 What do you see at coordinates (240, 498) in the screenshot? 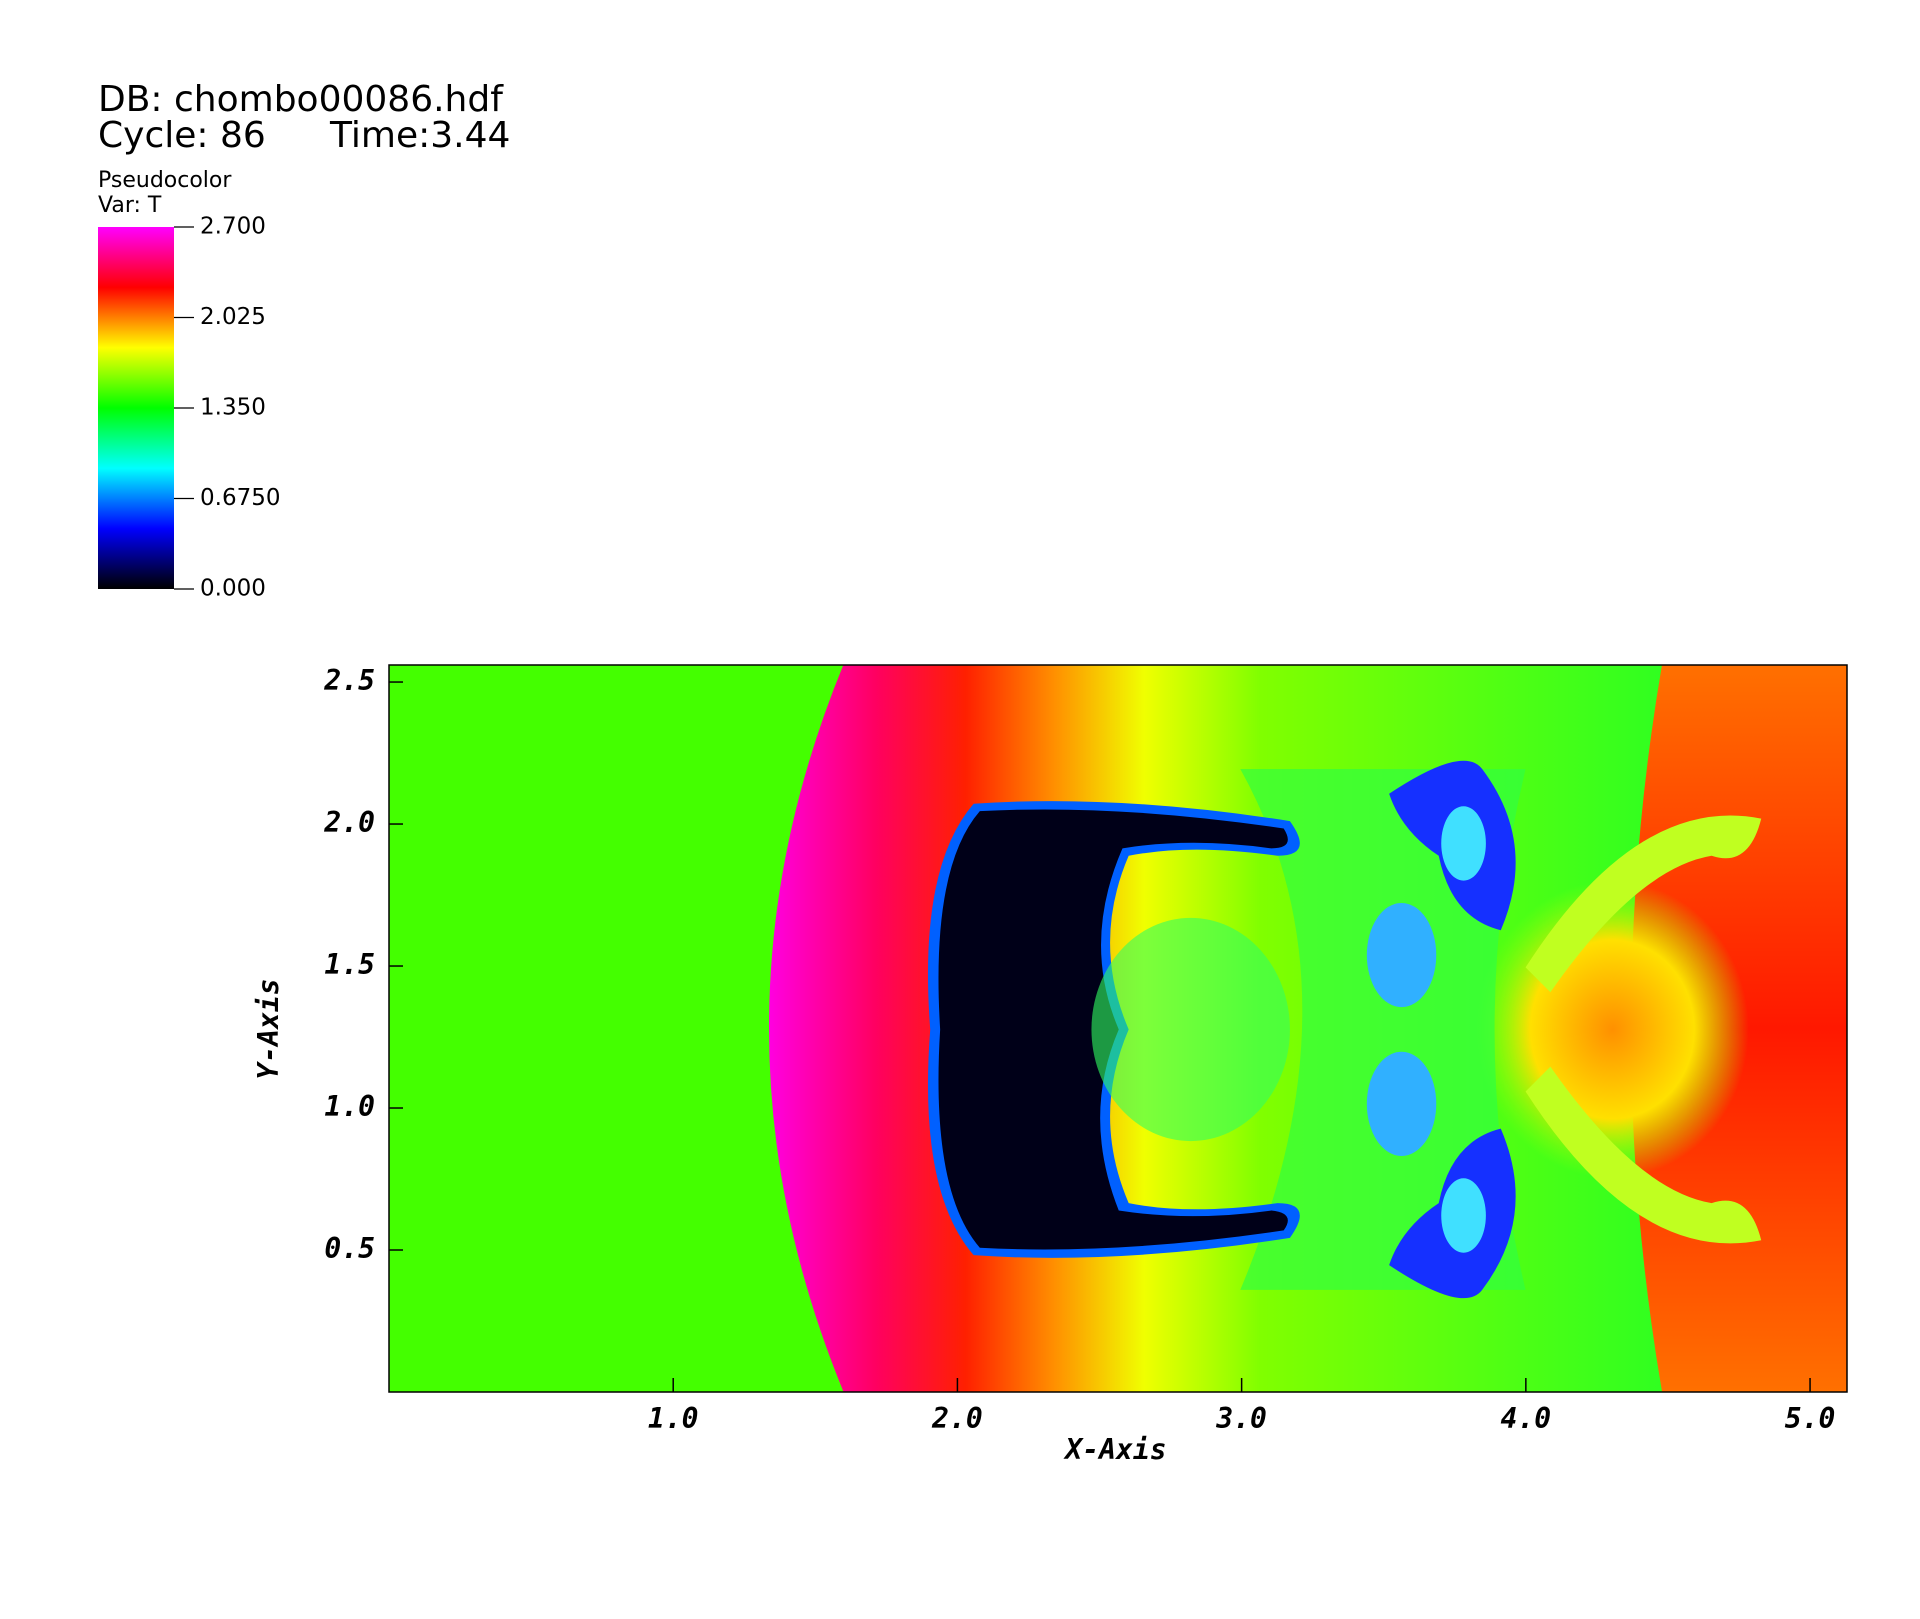
I see `colorbar-tick-label: 0.6750` at bounding box center [240, 498].